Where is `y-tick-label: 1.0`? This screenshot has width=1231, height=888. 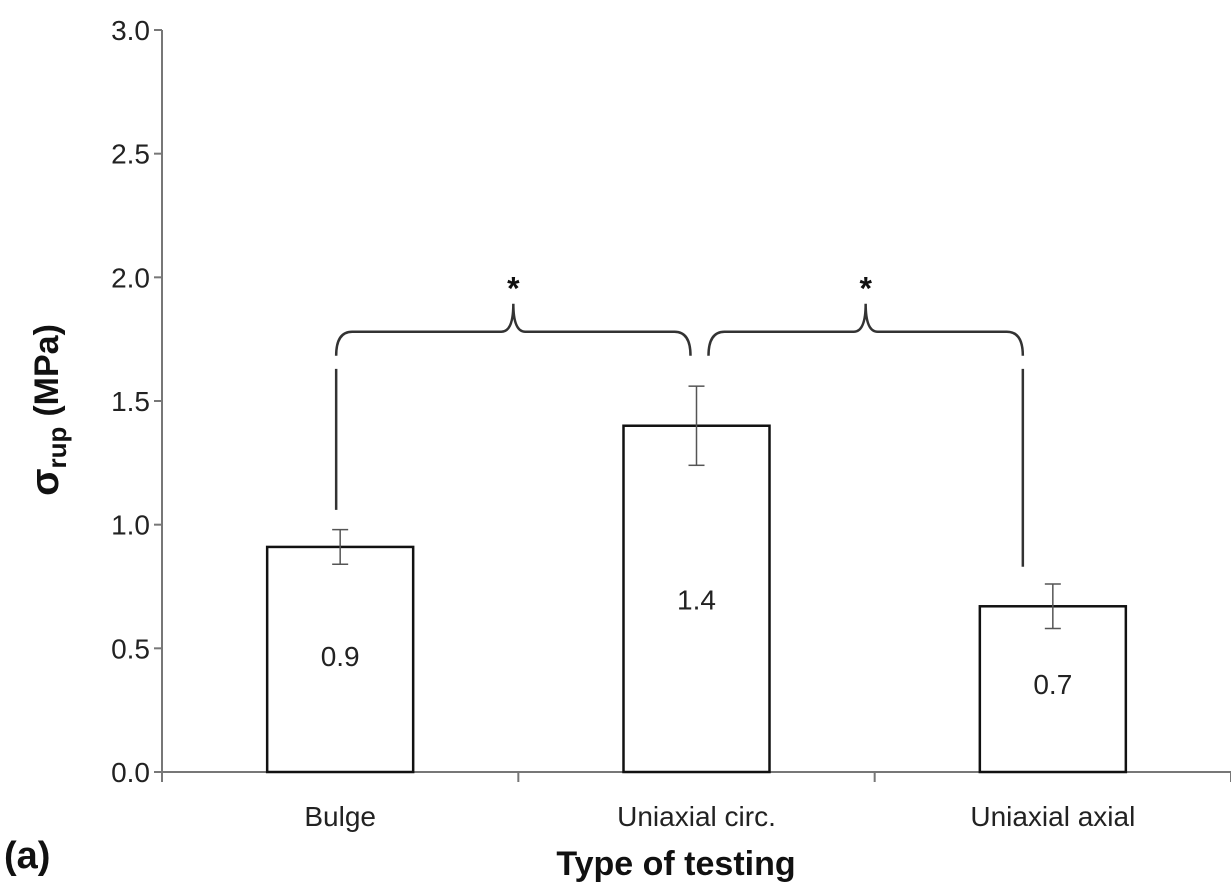 y-tick-label: 1.0 is located at coordinates (130, 525).